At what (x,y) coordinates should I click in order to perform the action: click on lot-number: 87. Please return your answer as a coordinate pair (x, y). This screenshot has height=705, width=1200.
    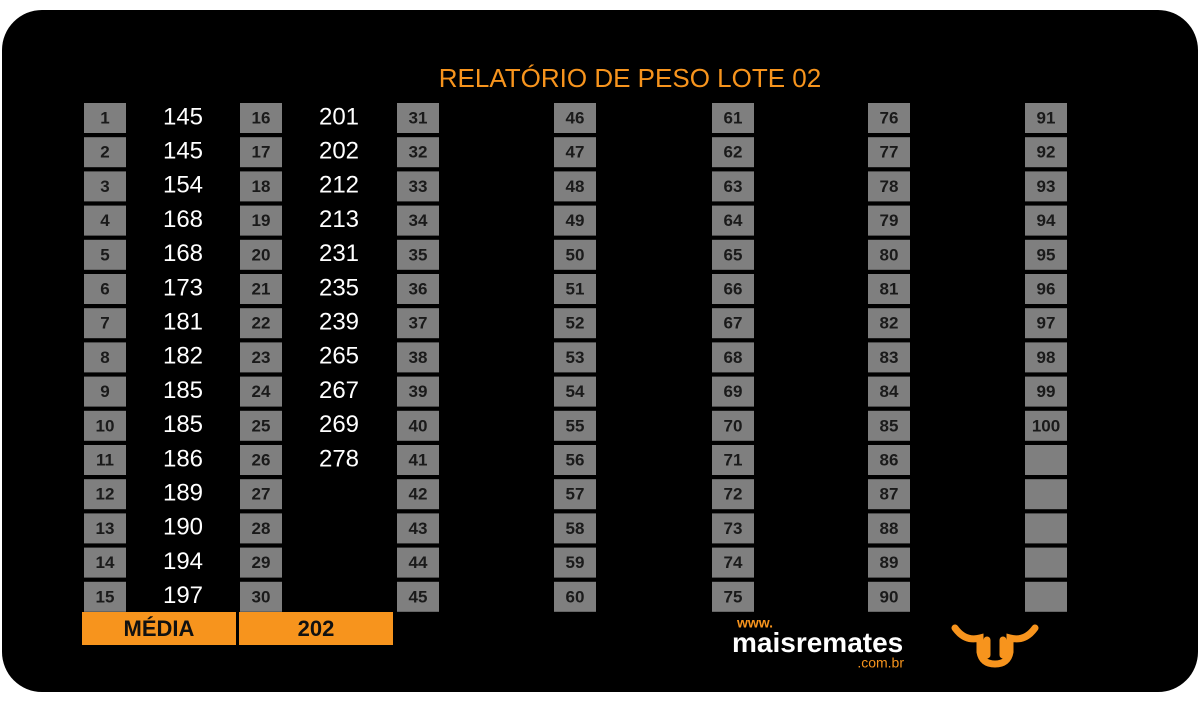
    Looking at the image, I should click on (889, 494).